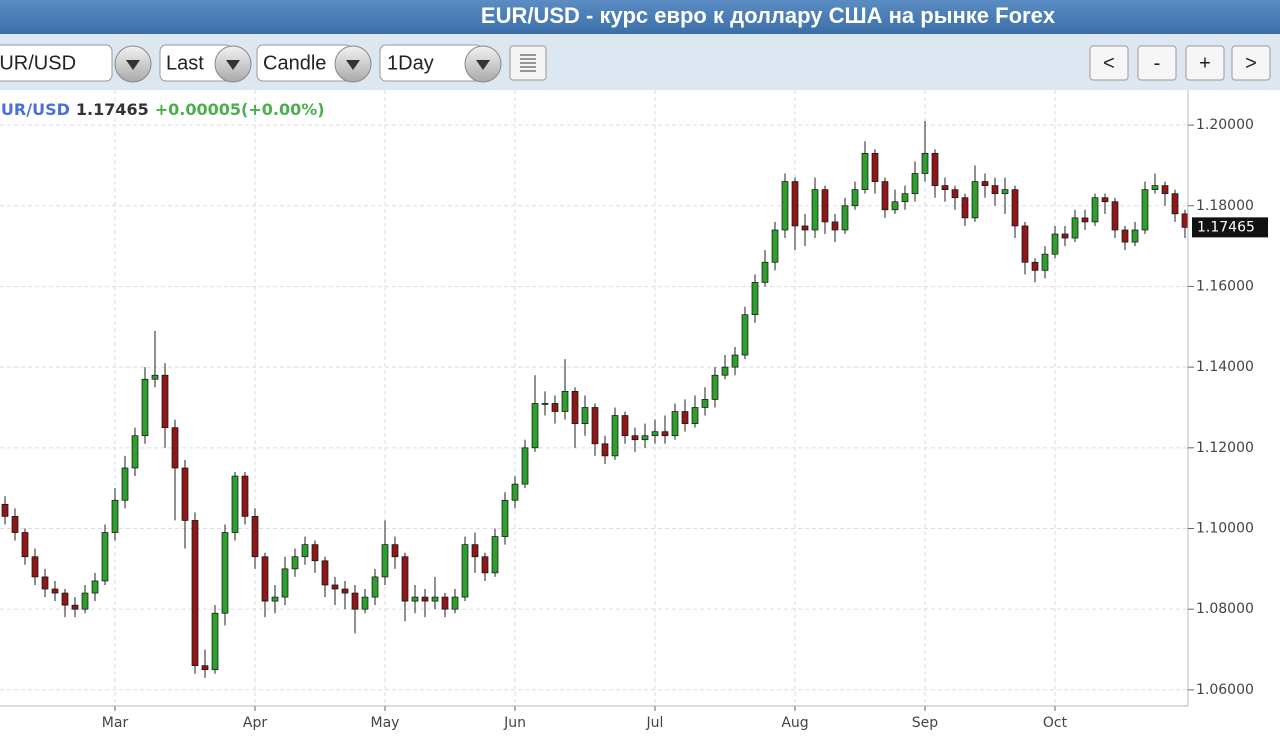 The width and height of the screenshot is (1280, 742). I want to click on settings-button, so click(528, 63).